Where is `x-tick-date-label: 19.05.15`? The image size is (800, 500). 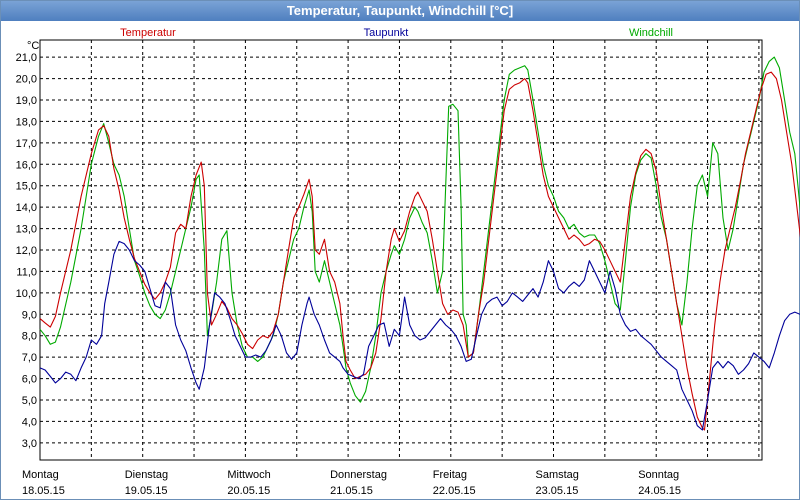
x-tick-date-label: 19.05.15 is located at coordinates (146, 491).